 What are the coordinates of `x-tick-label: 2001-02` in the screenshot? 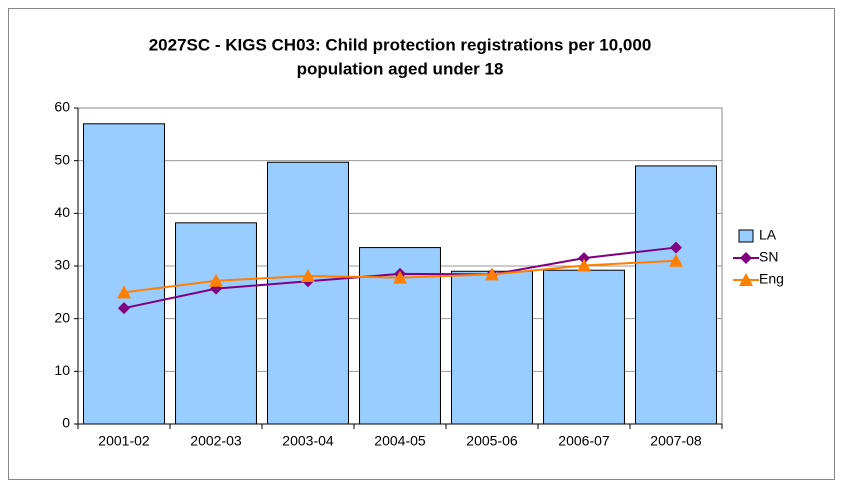 It's located at (124, 441).